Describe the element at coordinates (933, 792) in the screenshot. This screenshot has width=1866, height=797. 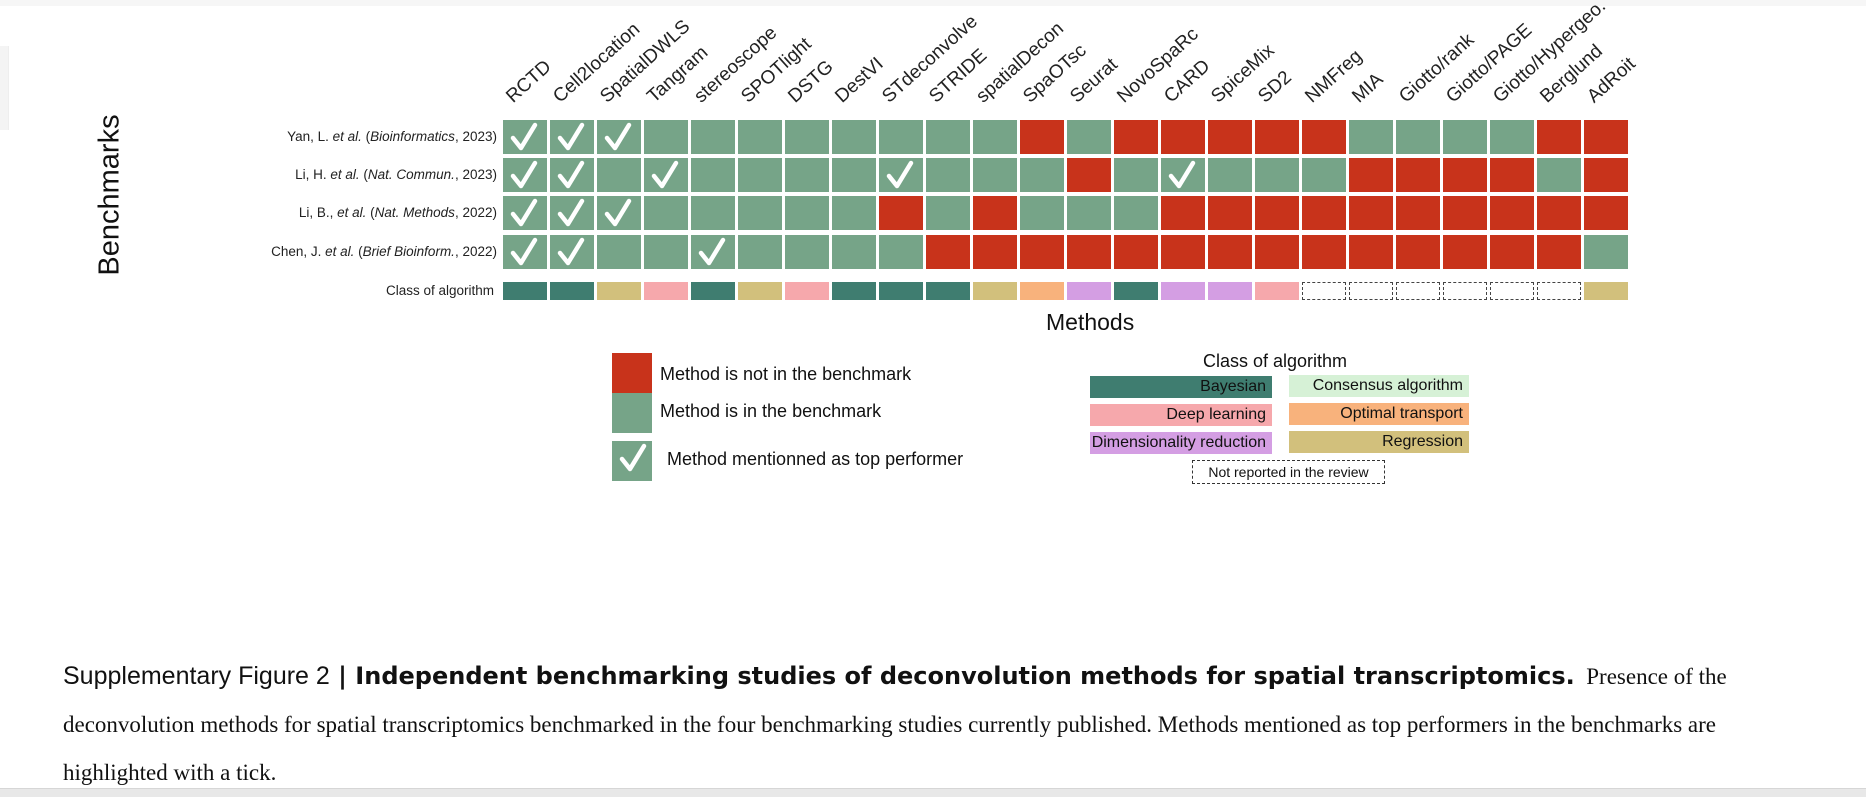
I see `bottom-bar` at that location.